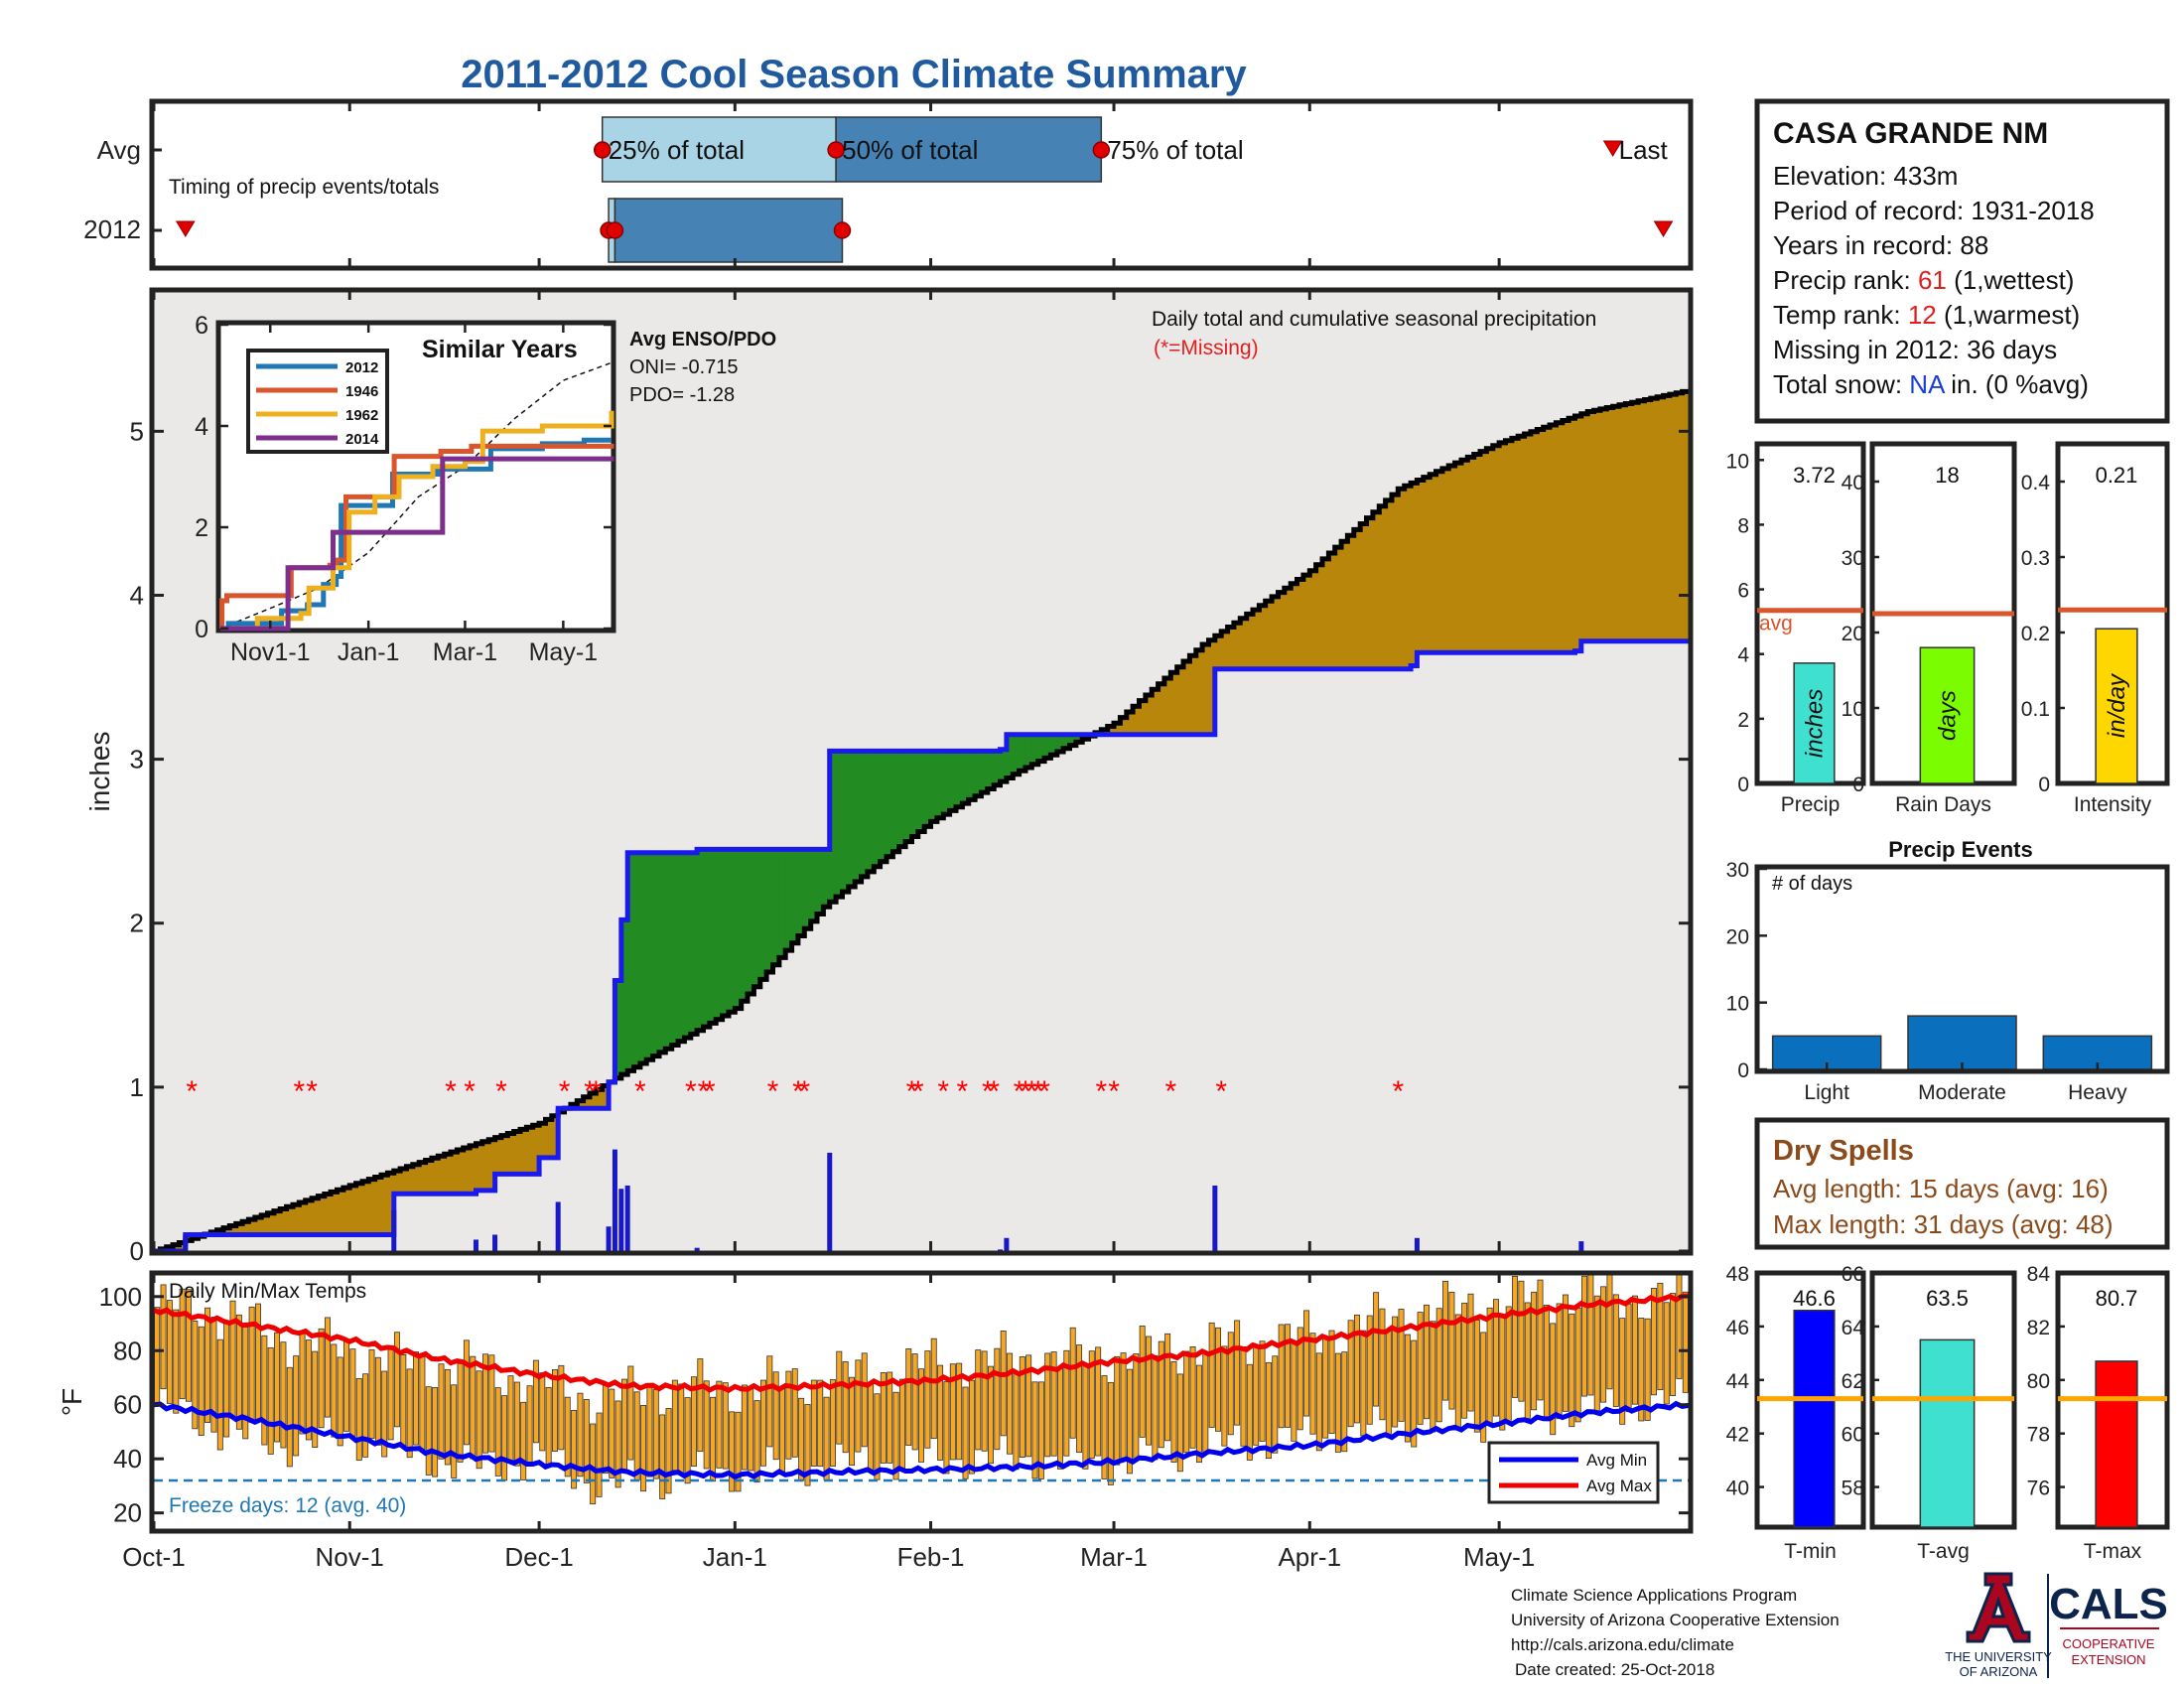  Describe the element at coordinates (1737, 936) in the screenshot. I see `precip-events-ytick-label: 20` at that location.